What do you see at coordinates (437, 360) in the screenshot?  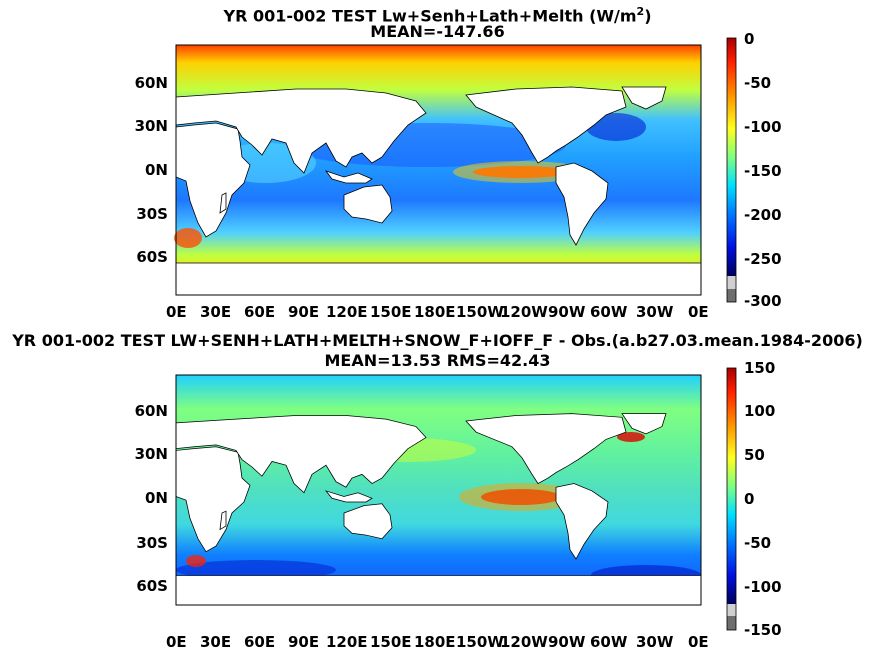 I see `panel2-subtitle: MEAN=13.53 RMS=42.43` at bounding box center [437, 360].